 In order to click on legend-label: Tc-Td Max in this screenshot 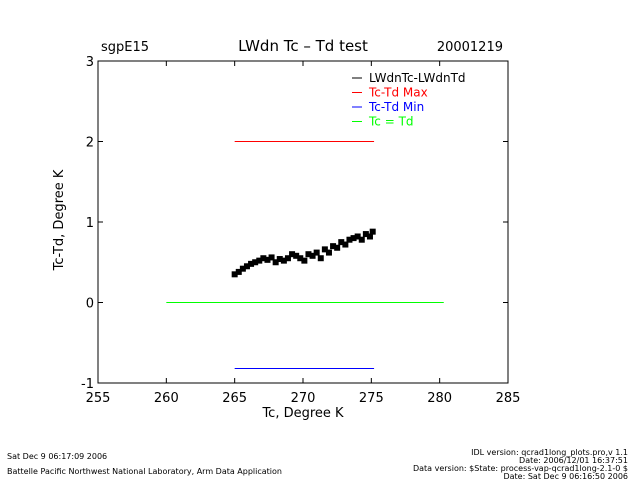, I will do `click(398, 93)`.